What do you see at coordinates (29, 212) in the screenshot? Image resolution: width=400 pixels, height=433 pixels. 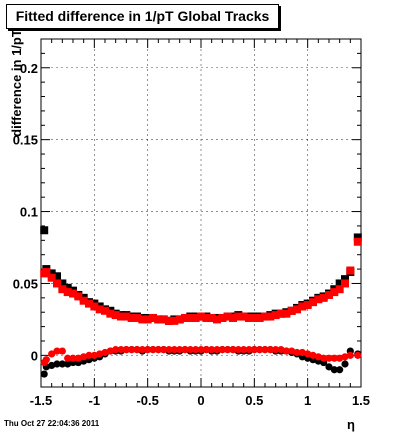 I see `y-tick-label: 0.1` at bounding box center [29, 212].